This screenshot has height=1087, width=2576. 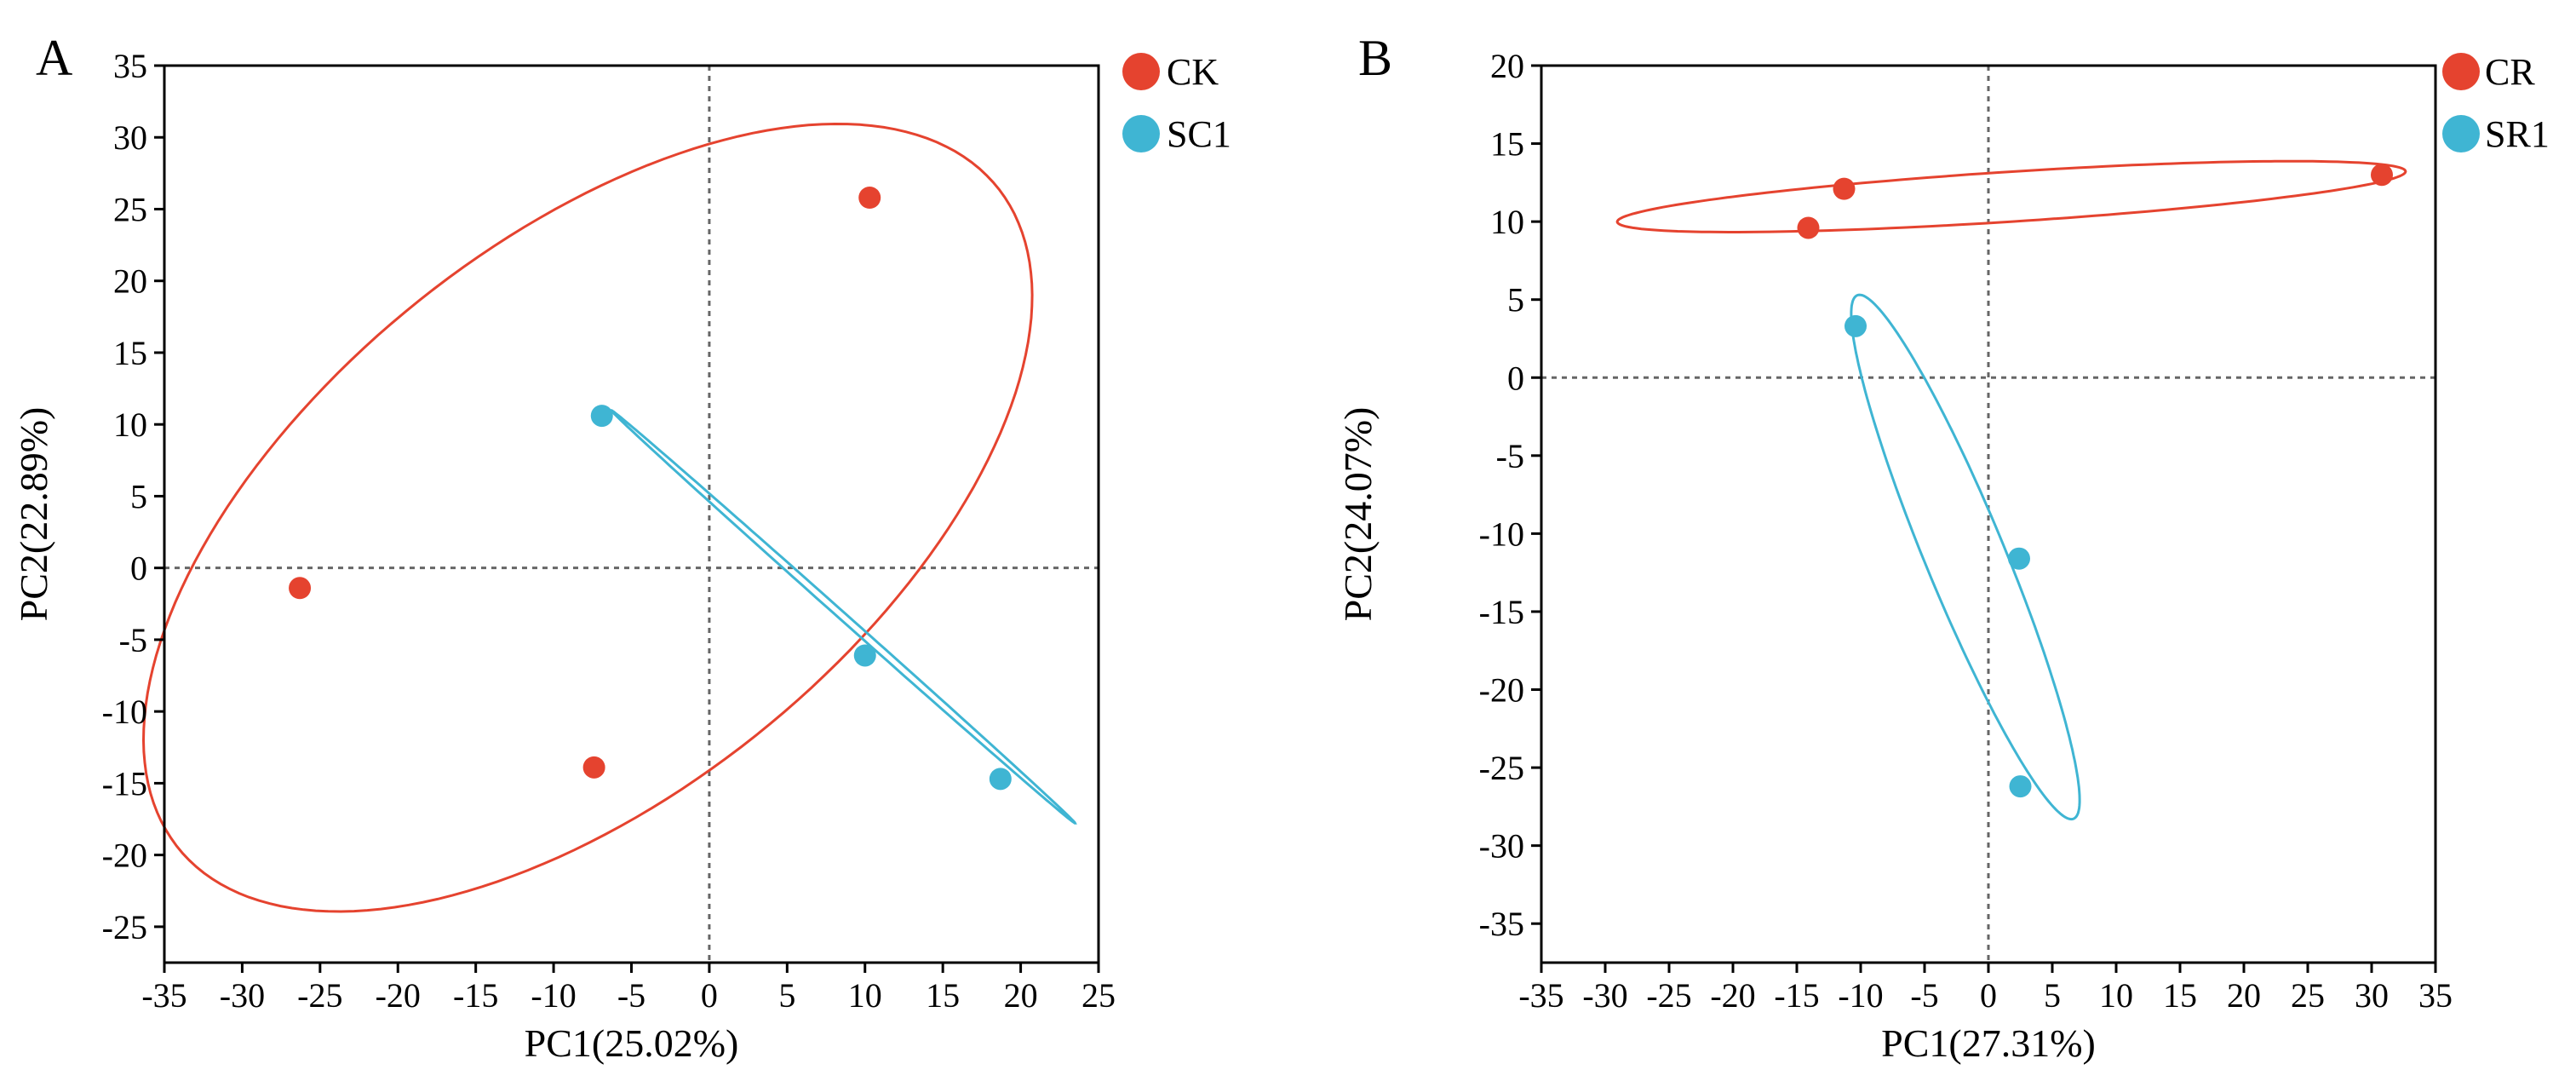 What do you see at coordinates (2517, 134) in the screenshot?
I see `legend-label-sr1: SR1` at bounding box center [2517, 134].